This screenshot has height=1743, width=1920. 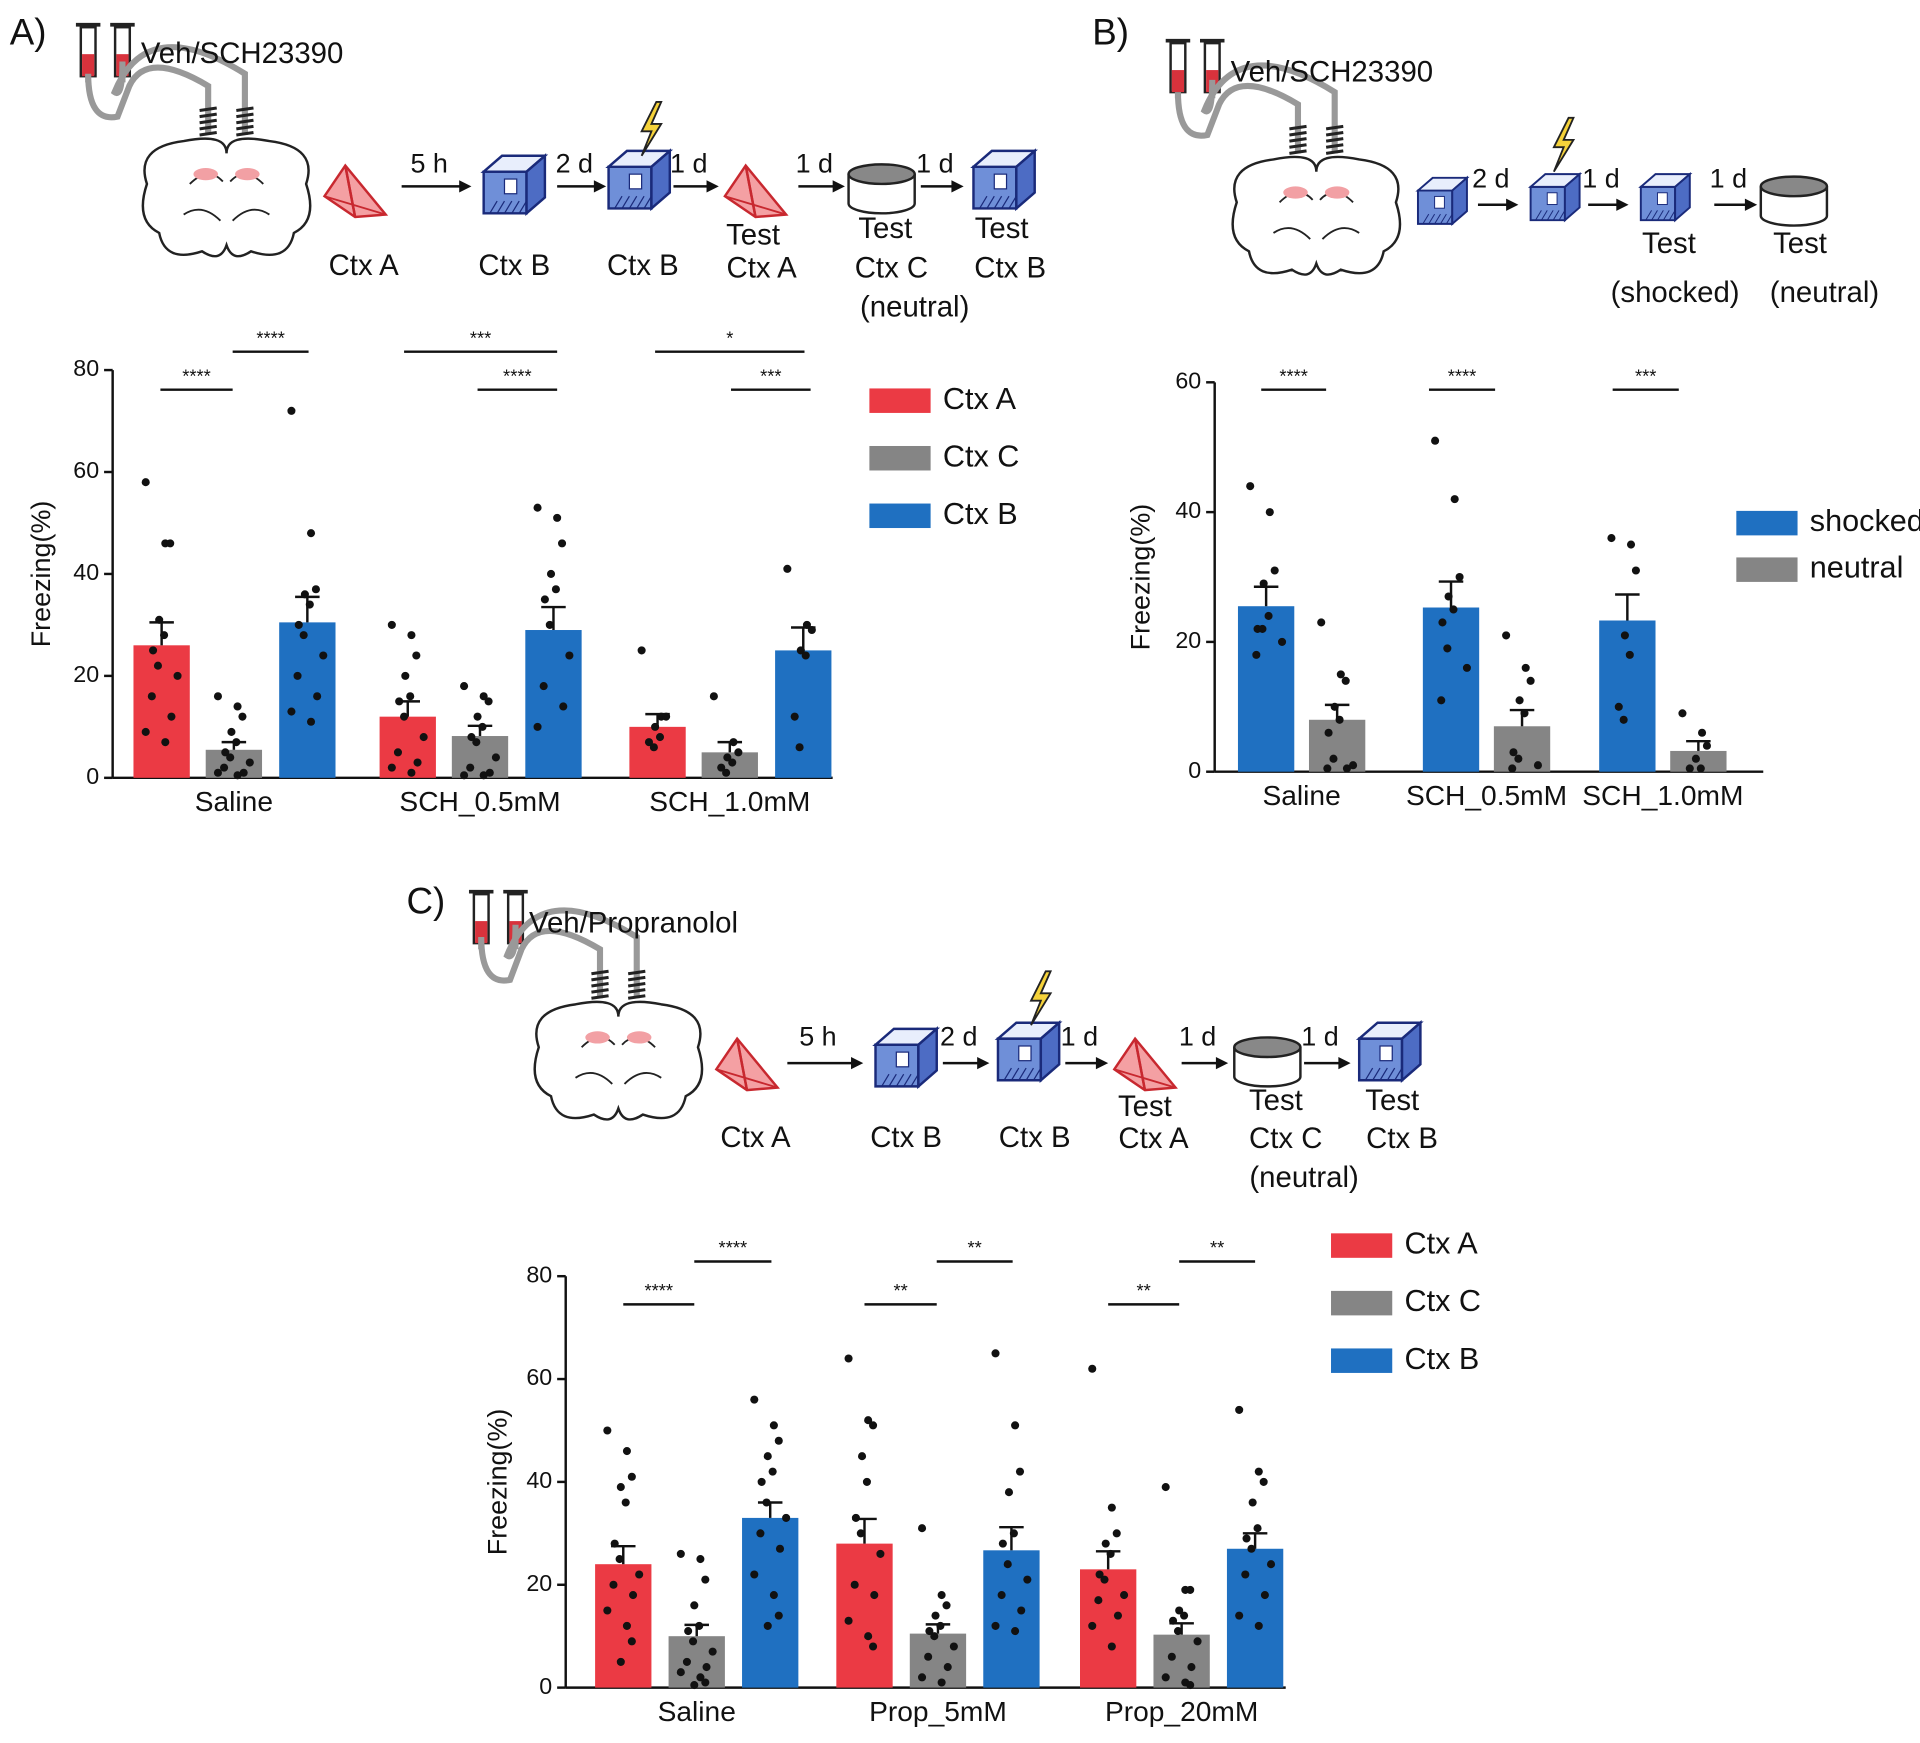 What do you see at coordinates (1000, 181) in the screenshot?
I see `cube-window` at bounding box center [1000, 181].